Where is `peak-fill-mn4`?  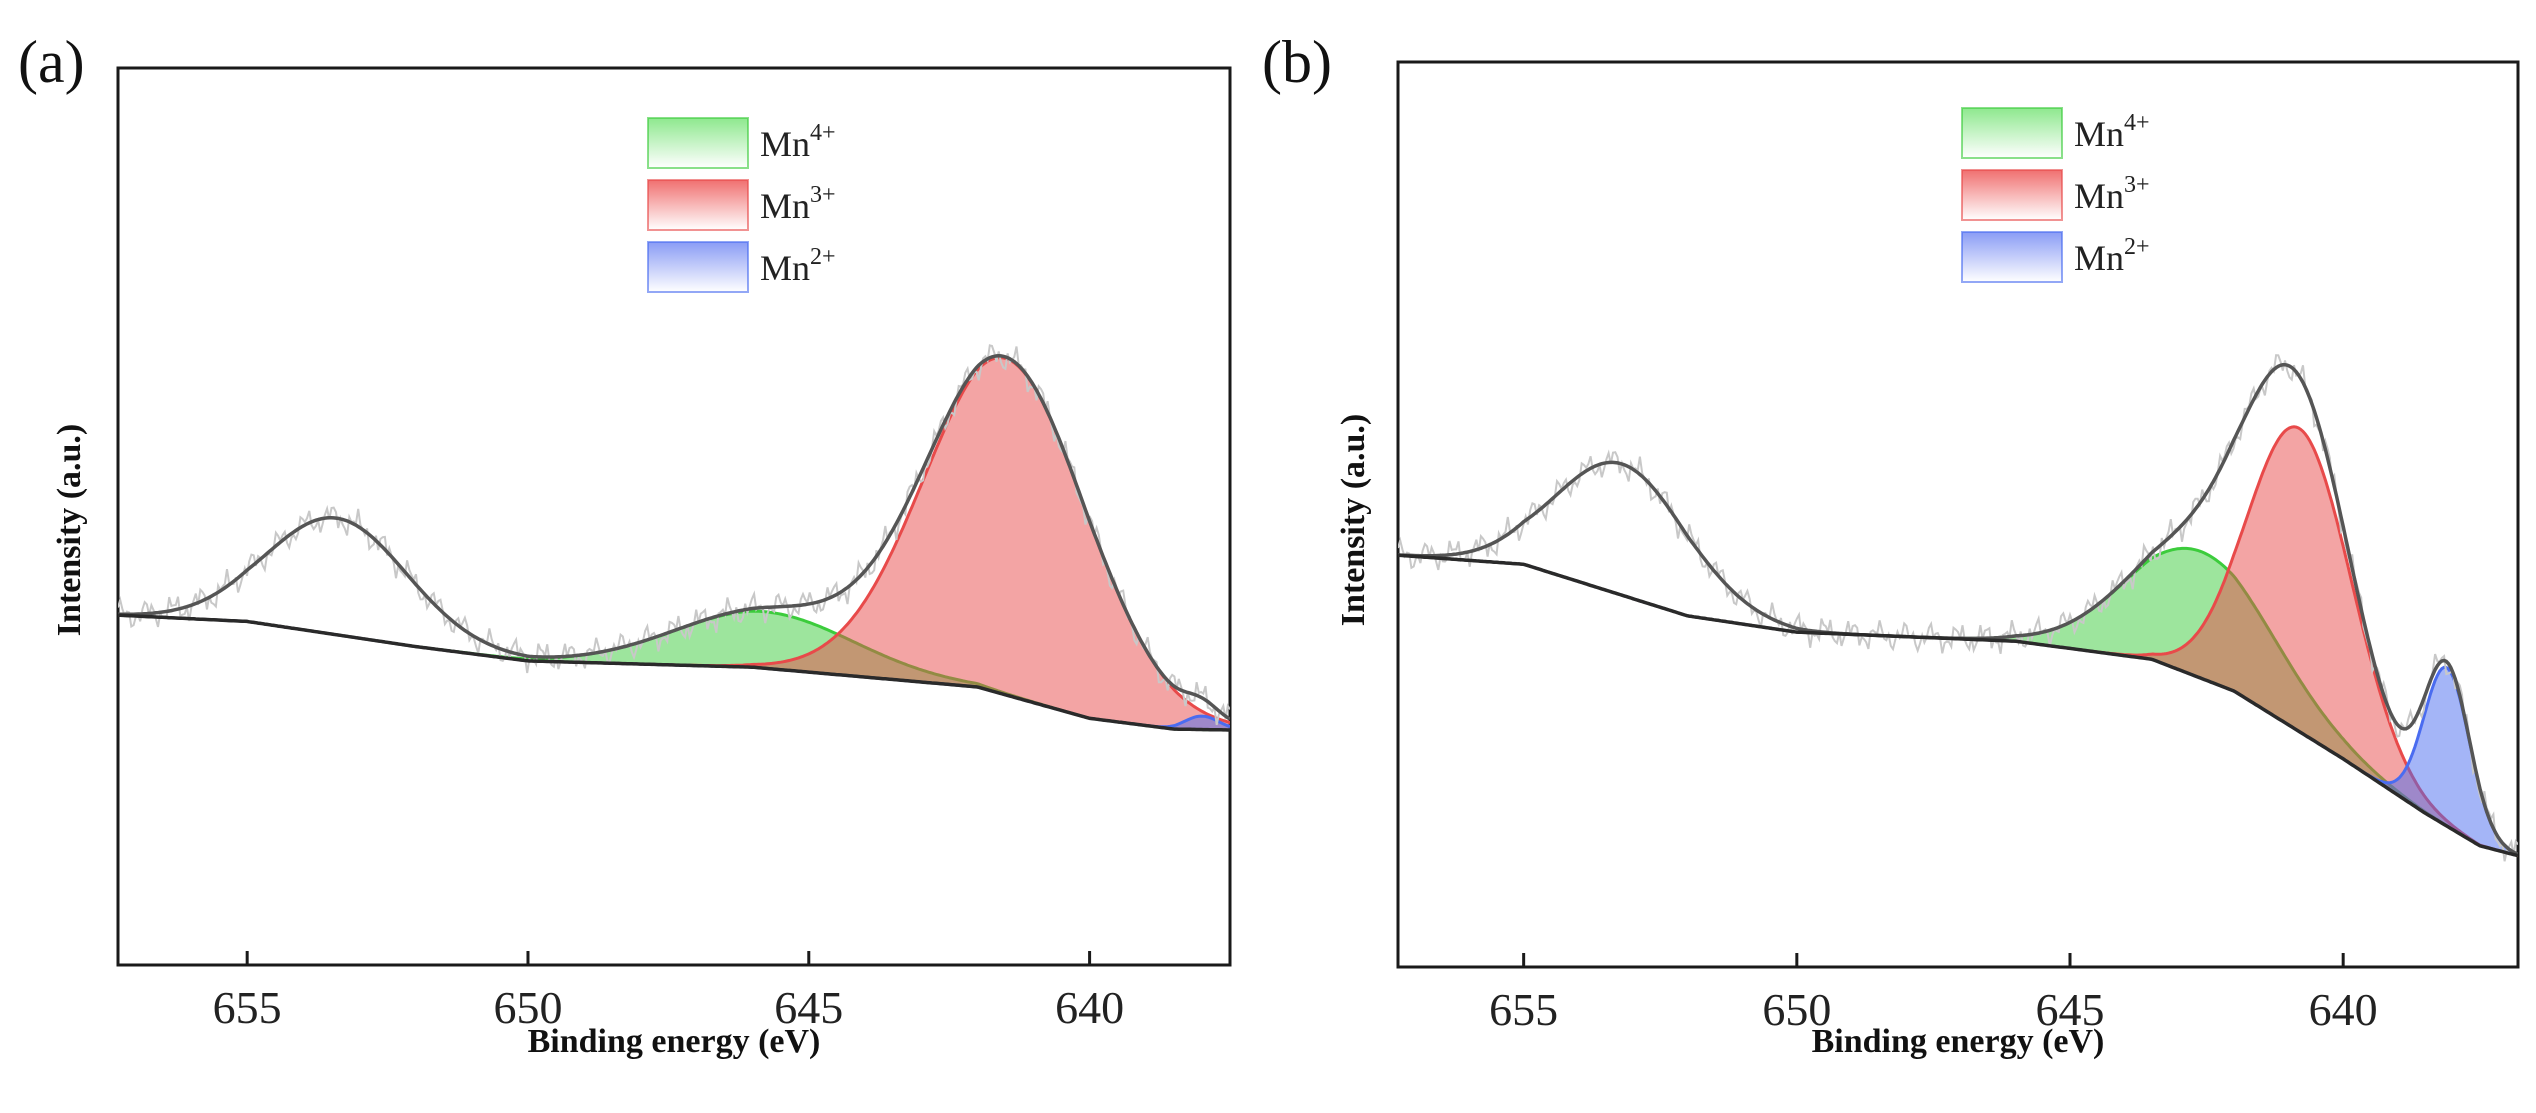
peak-fill-mn4 is located at coordinates (674, 670).